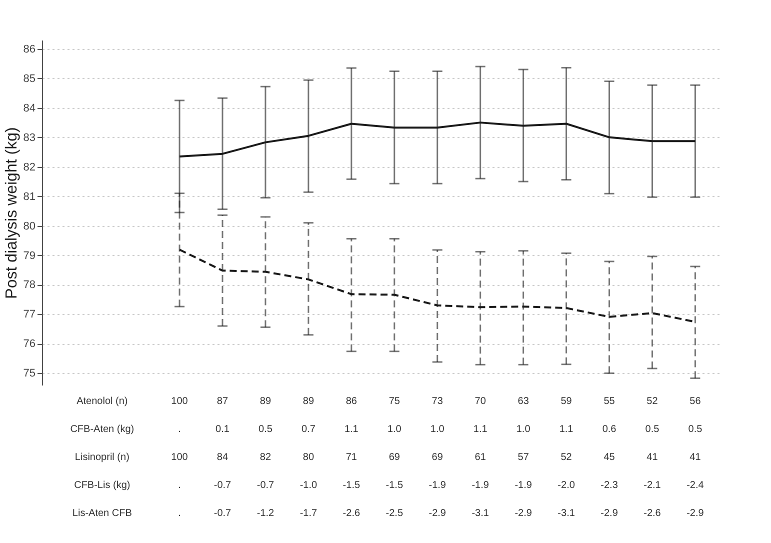 This screenshot has height=543, width=771. I want to click on text: Lis-Aten CFB, so click(102, 513).